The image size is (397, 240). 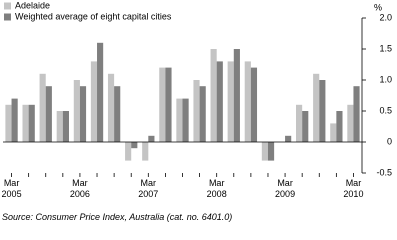 I want to click on y-tick-label: -0.5, so click(x=384, y=172).